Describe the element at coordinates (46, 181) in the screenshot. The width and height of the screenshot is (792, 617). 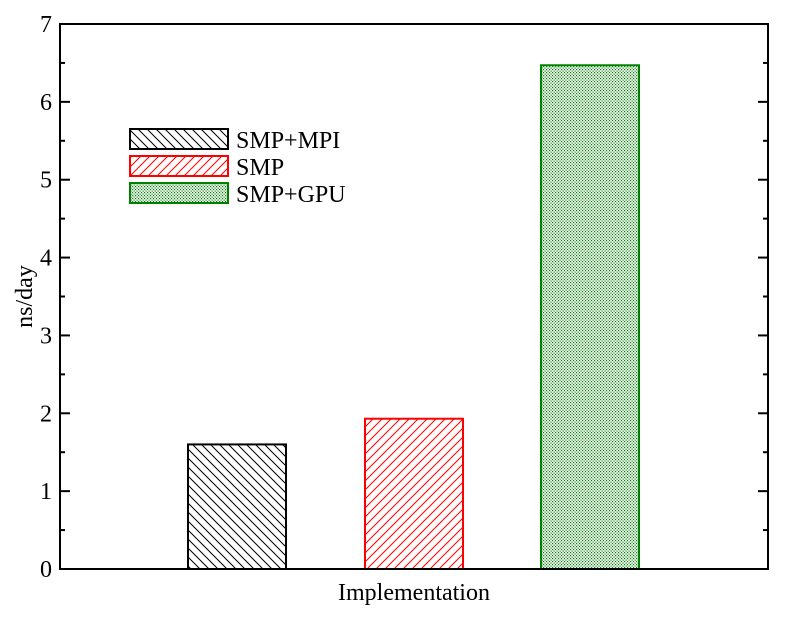
I see `y-tick-label: 5` at that location.